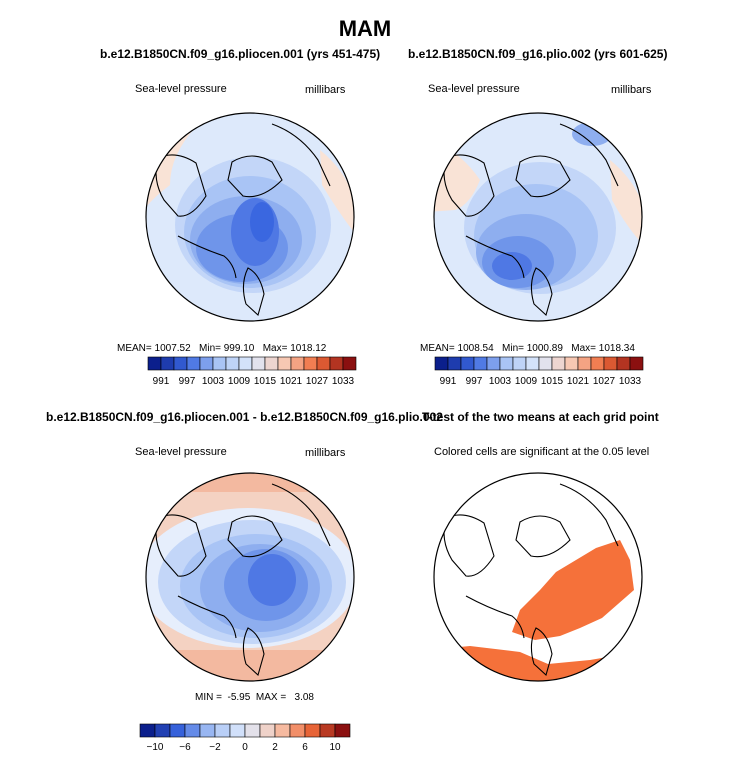  I want to click on panel2-coastline-scandinavia, so click(541, 292).